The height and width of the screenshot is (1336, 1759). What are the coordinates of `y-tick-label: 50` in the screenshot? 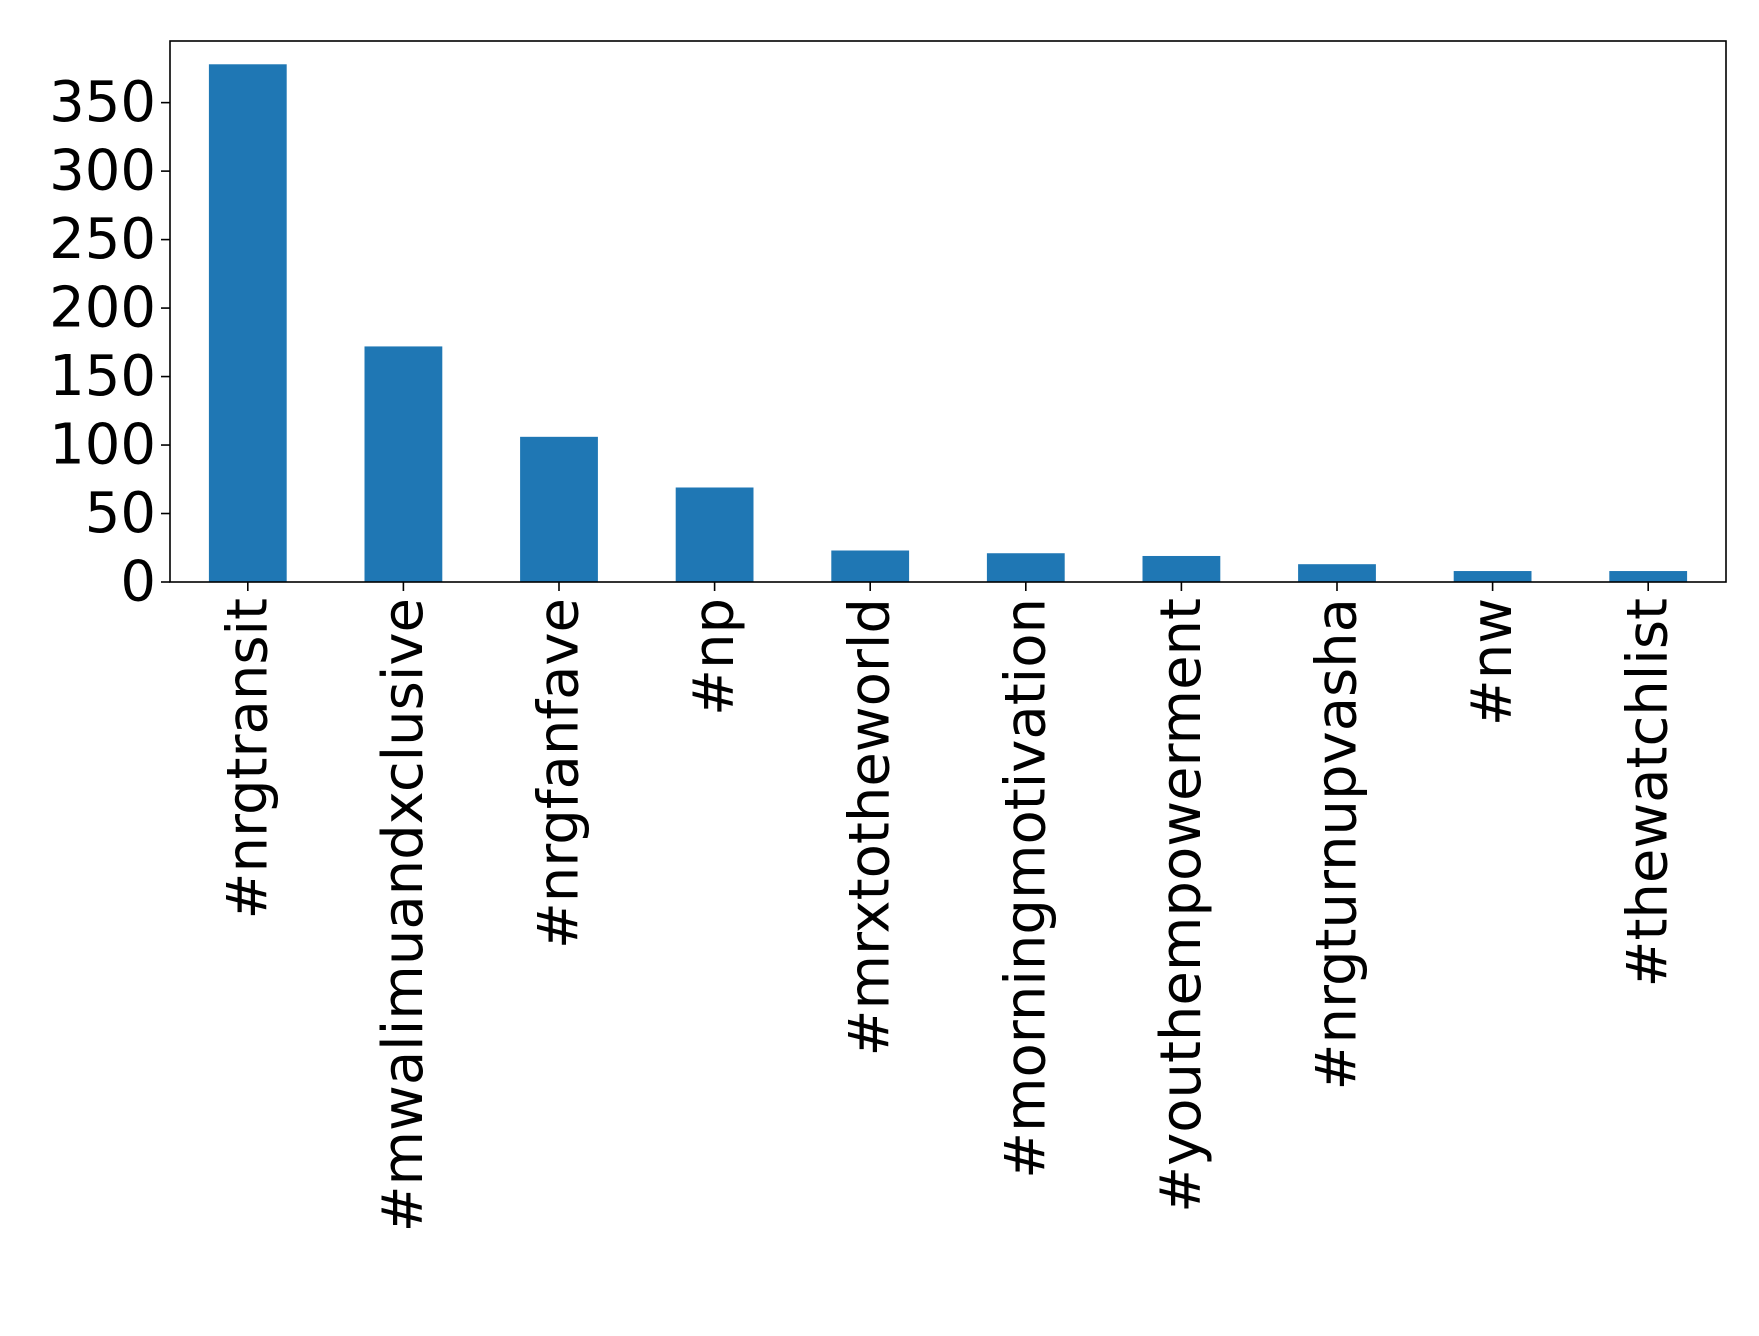 It's located at (120, 513).